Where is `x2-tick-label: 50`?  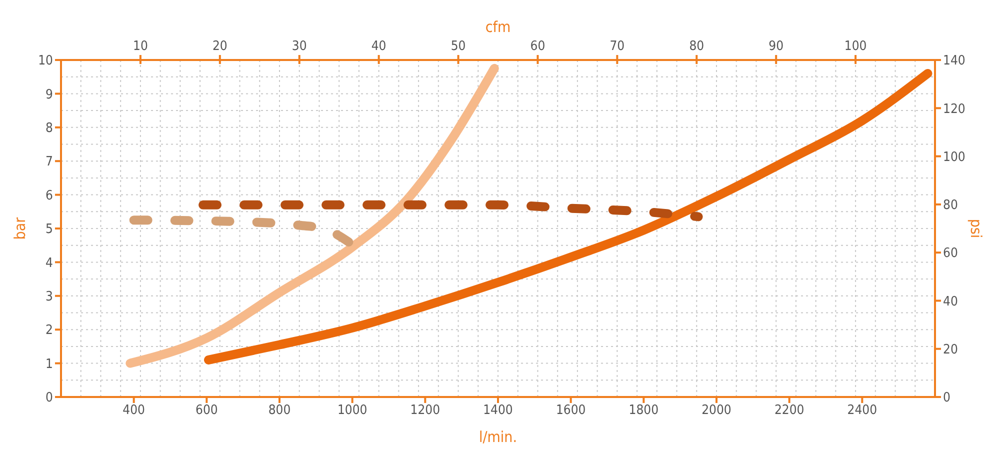 x2-tick-label: 50 is located at coordinates (458, 46).